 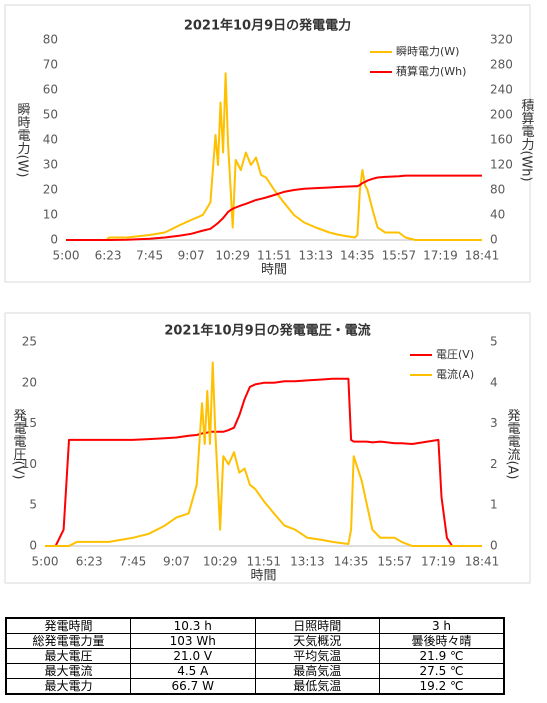 I want to click on table-label: 最低気温, so click(x=317, y=686).